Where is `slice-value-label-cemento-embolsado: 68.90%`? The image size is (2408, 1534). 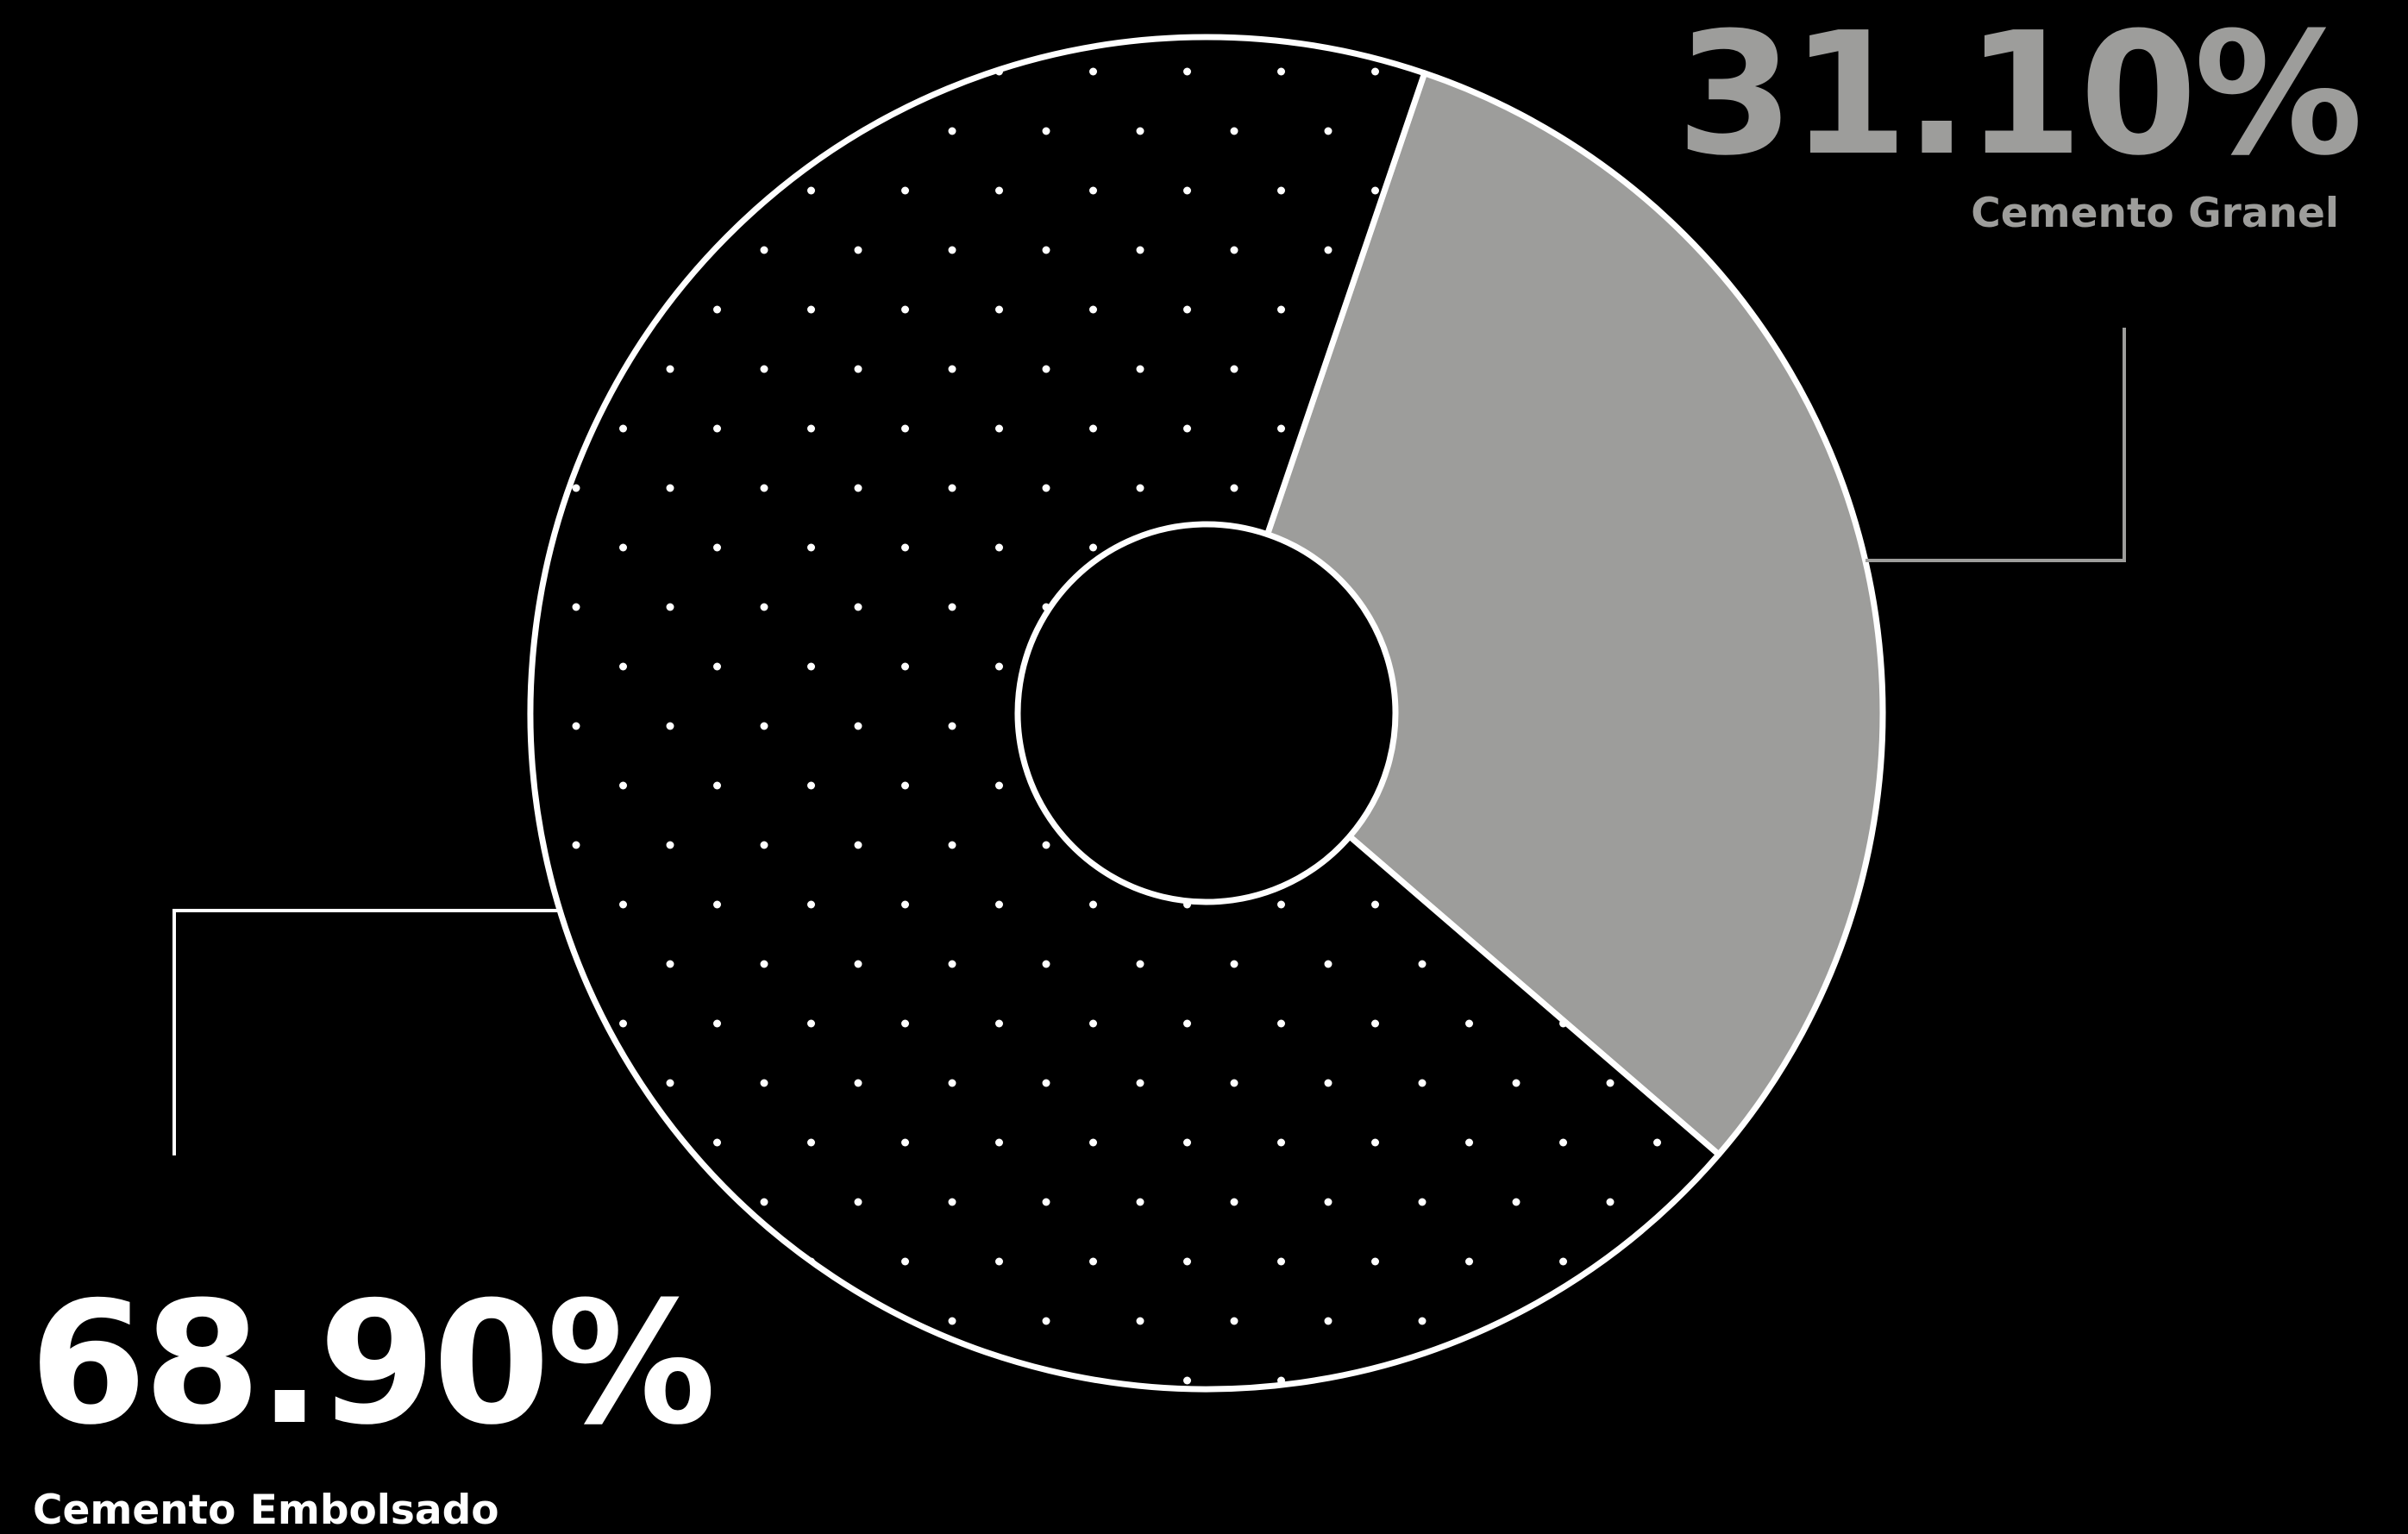
slice-value-label-cemento-embolsado: 68.90% is located at coordinates (370, 1364).